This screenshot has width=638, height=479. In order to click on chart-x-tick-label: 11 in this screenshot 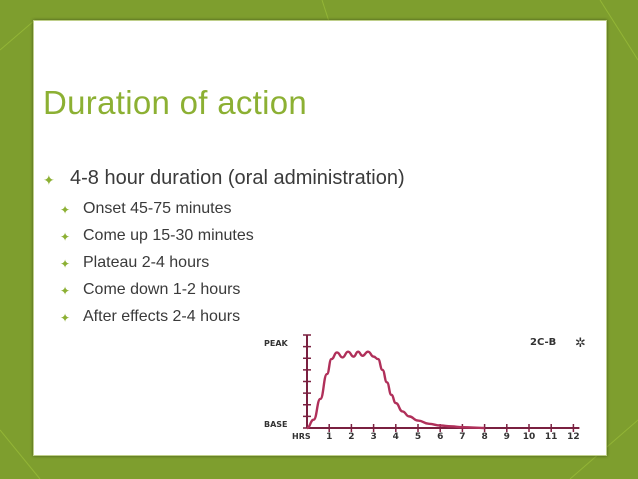, I will do `click(551, 437)`.